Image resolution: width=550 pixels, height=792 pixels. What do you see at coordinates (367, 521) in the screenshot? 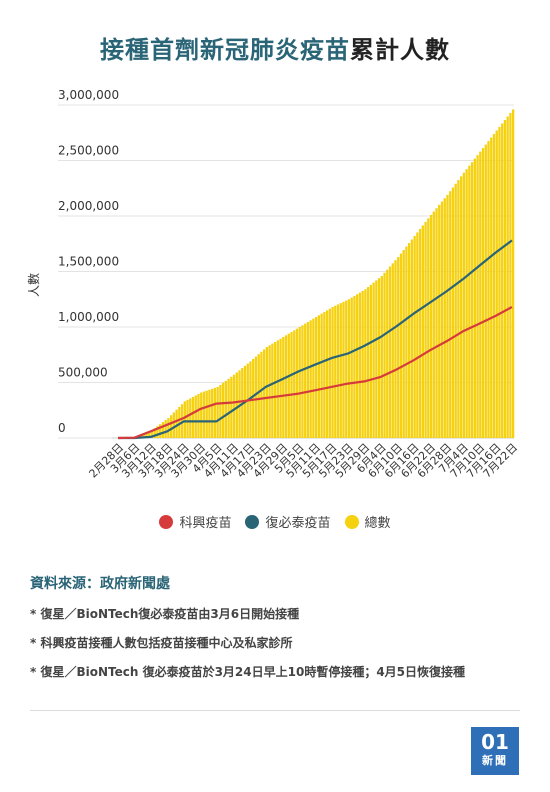
I see `legend-item-total: 總數` at bounding box center [367, 521].